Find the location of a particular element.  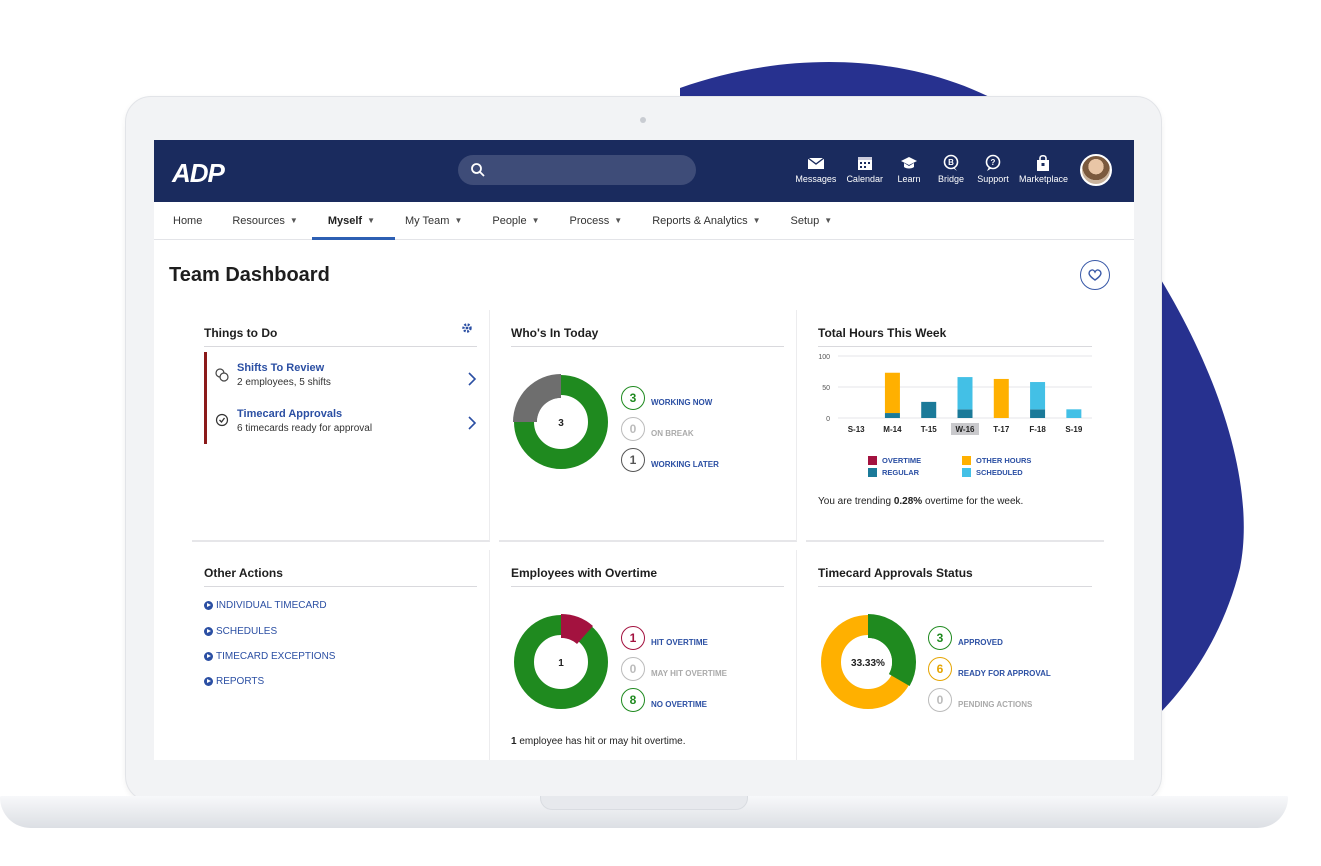

legend-item-scheduled: SCHEDULED is located at coordinates (992, 472).